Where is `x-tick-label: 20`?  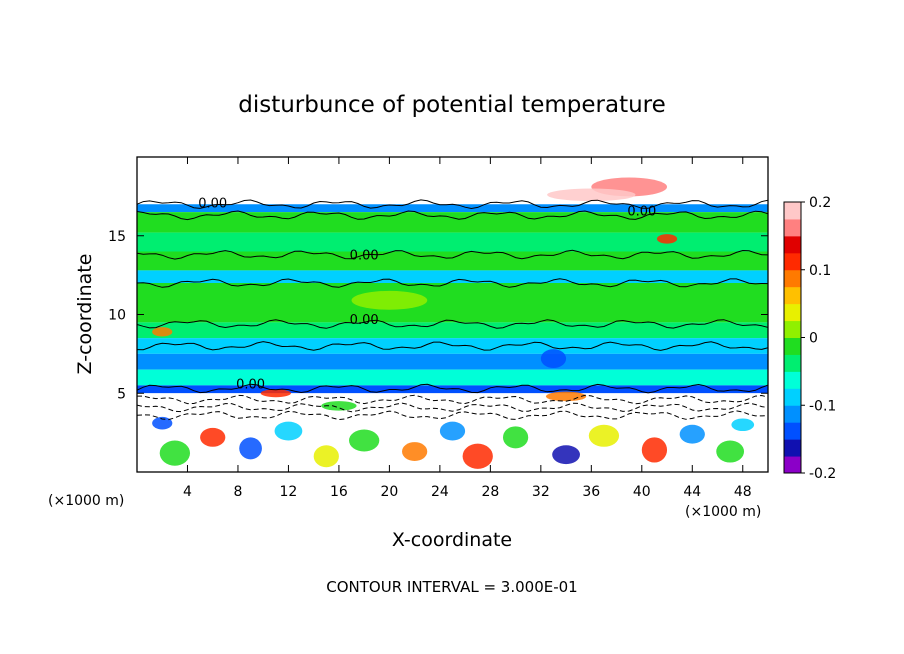 x-tick-label: 20 is located at coordinates (389, 492).